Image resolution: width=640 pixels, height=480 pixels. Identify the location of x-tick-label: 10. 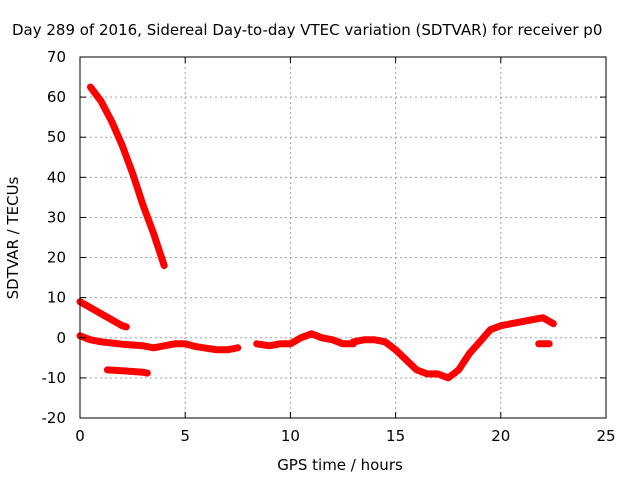
(290, 436).